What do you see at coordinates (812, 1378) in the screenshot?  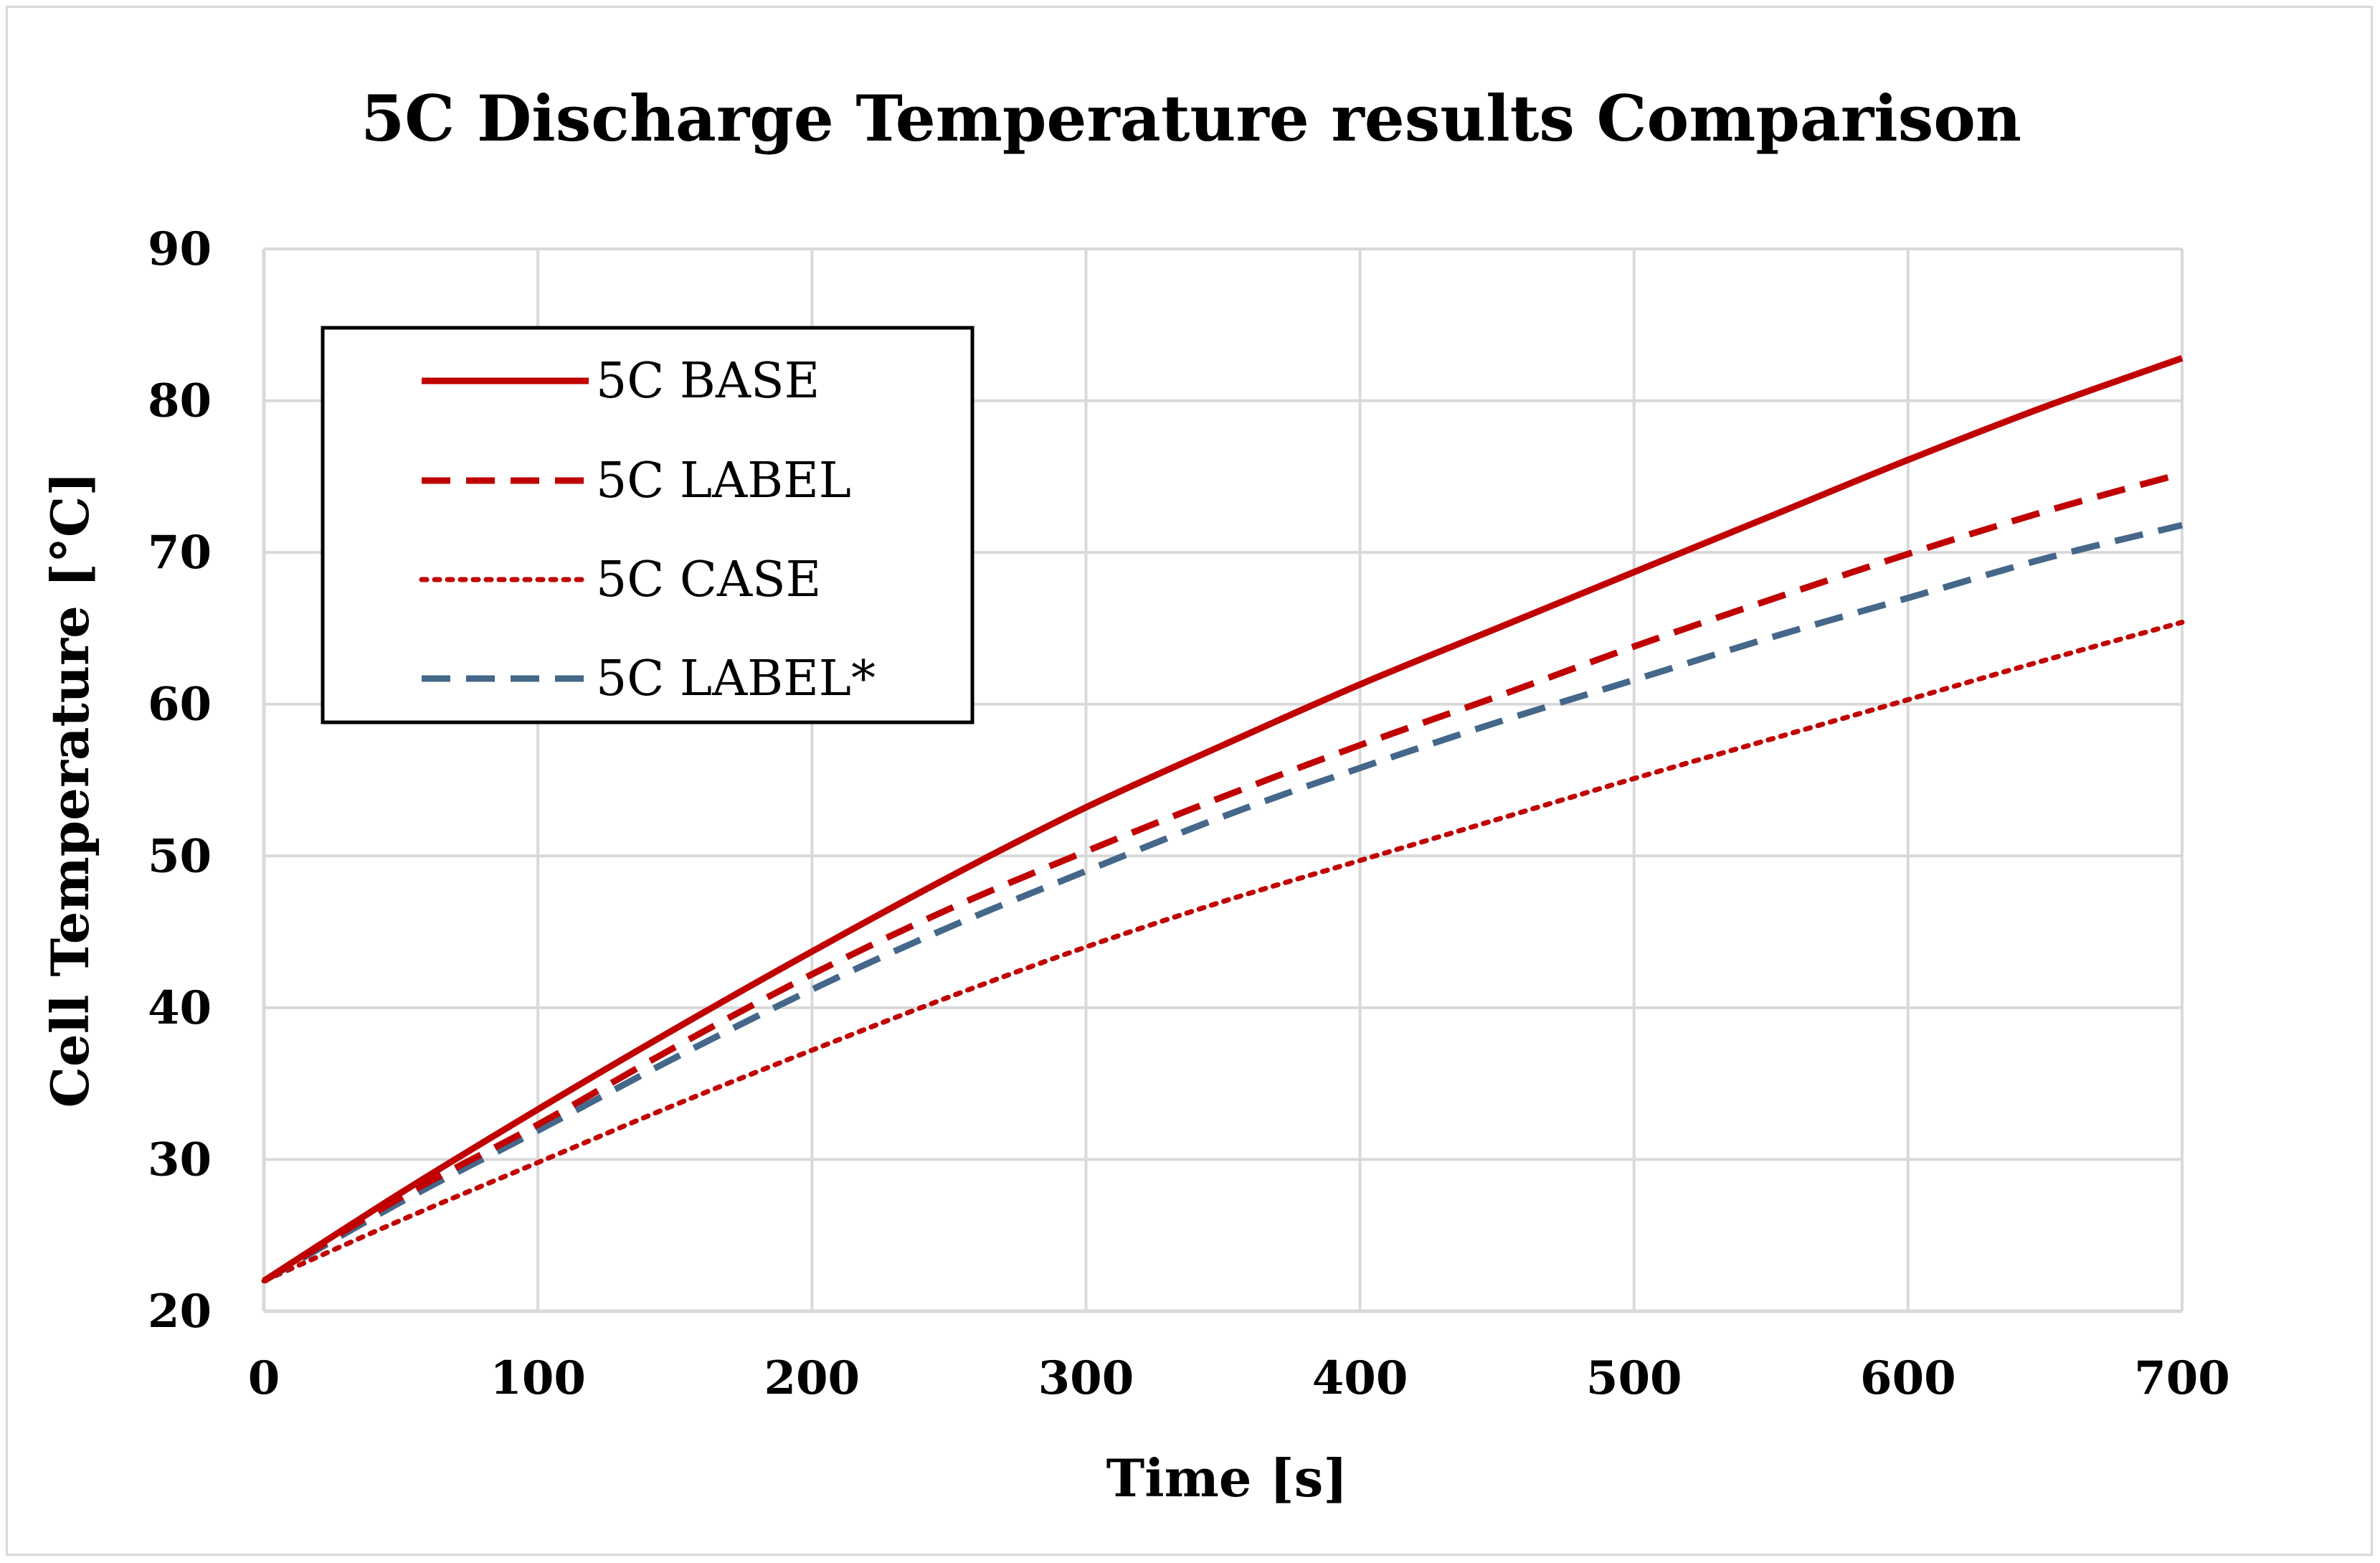 I see `x-tick-label: 200` at bounding box center [812, 1378].